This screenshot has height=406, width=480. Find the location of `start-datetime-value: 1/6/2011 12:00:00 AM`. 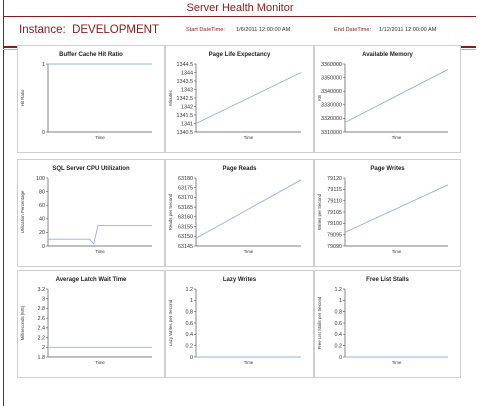

start-datetime-value: 1/6/2011 12:00:00 AM is located at coordinates (263, 30).